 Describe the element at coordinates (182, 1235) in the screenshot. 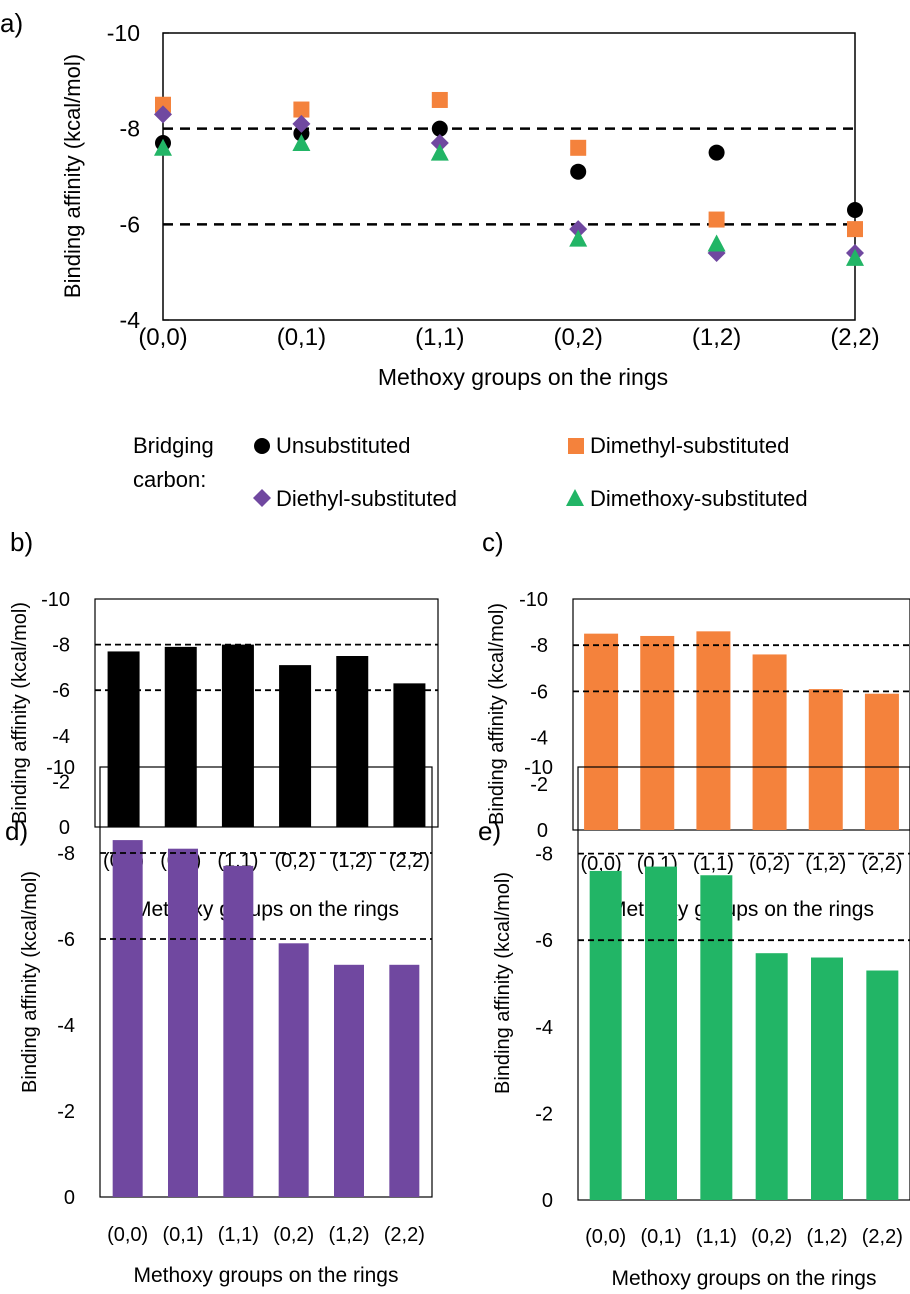

I see `x-tick-label: (0,1)` at that location.